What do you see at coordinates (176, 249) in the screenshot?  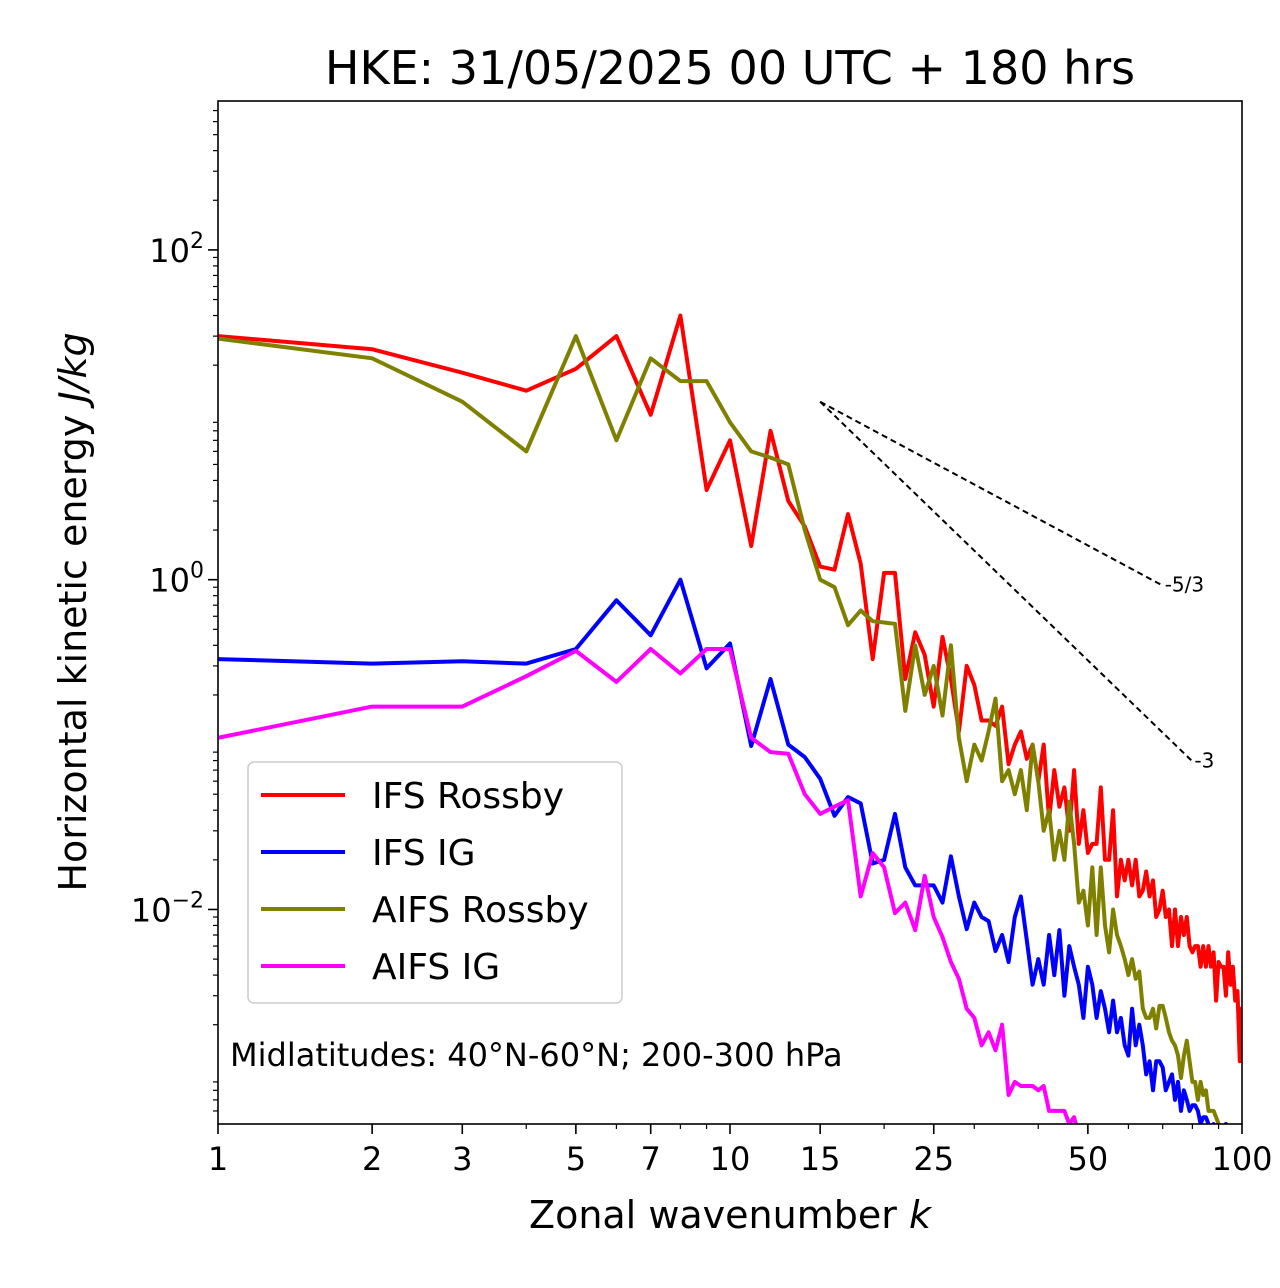 I see `y-tick-label: 10²` at bounding box center [176, 249].